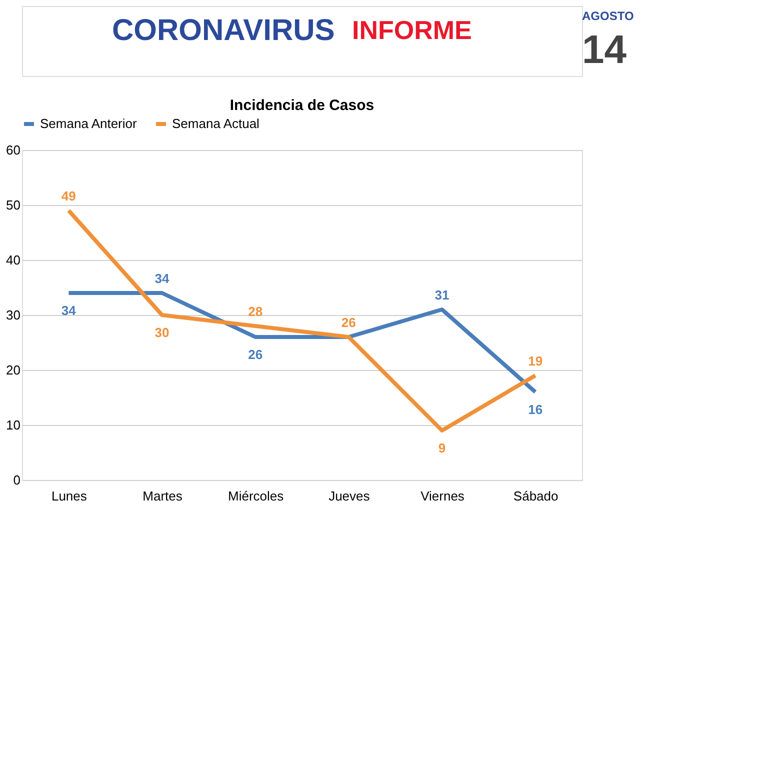 Image resolution: width=765 pixels, height=765 pixels. Describe the element at coordinates (162, 496) in the screenshot. I see `x-tick-label: Martes` at that location.